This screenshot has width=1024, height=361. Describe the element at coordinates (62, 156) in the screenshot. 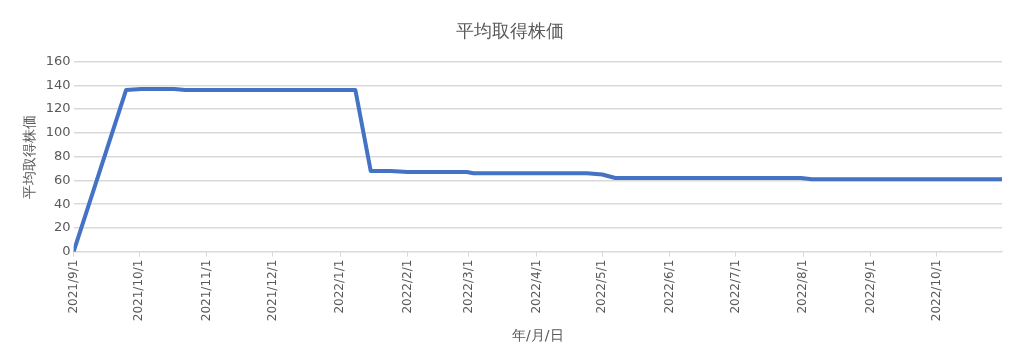

I see `y-tick-label: 80` at that location.